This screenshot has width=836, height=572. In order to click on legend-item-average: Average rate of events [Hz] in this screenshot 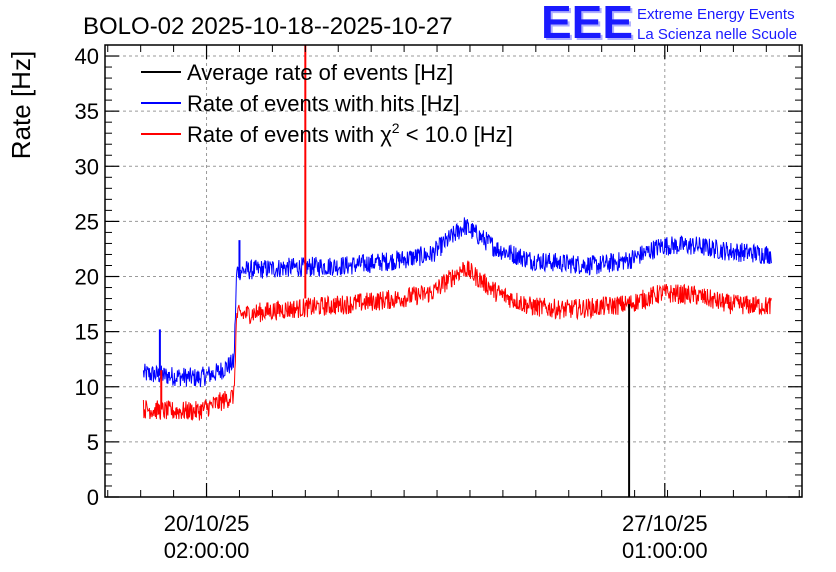, I will do `click(297, 72)`.